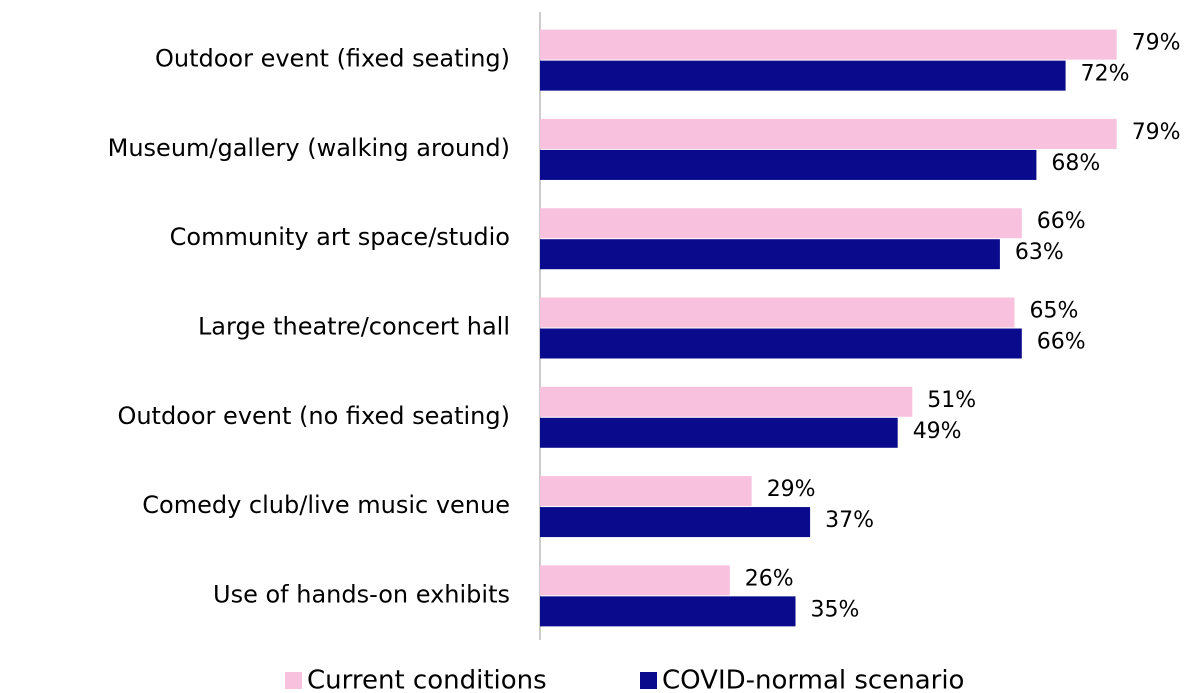 This screenshot has height=693, width=1193. What do you see at coordinates (1054, 311) in the screenshot?
I see `data-label: 65%` at bounding box center [1054, 311].